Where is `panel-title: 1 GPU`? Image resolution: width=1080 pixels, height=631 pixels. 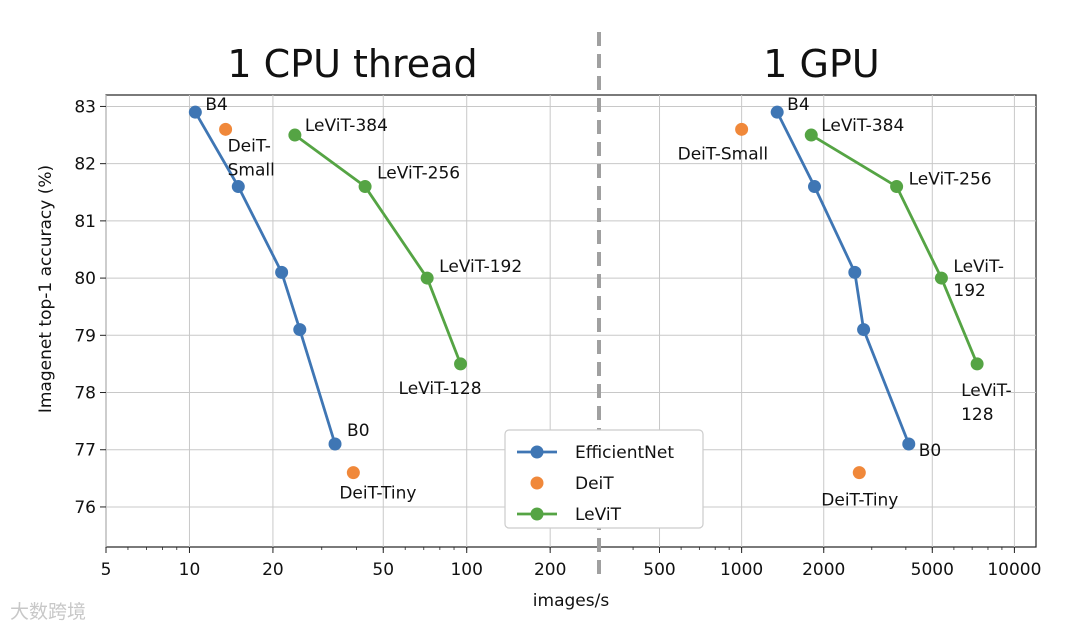 panel-title: 1 GPU is located at coordinates (821, 64).